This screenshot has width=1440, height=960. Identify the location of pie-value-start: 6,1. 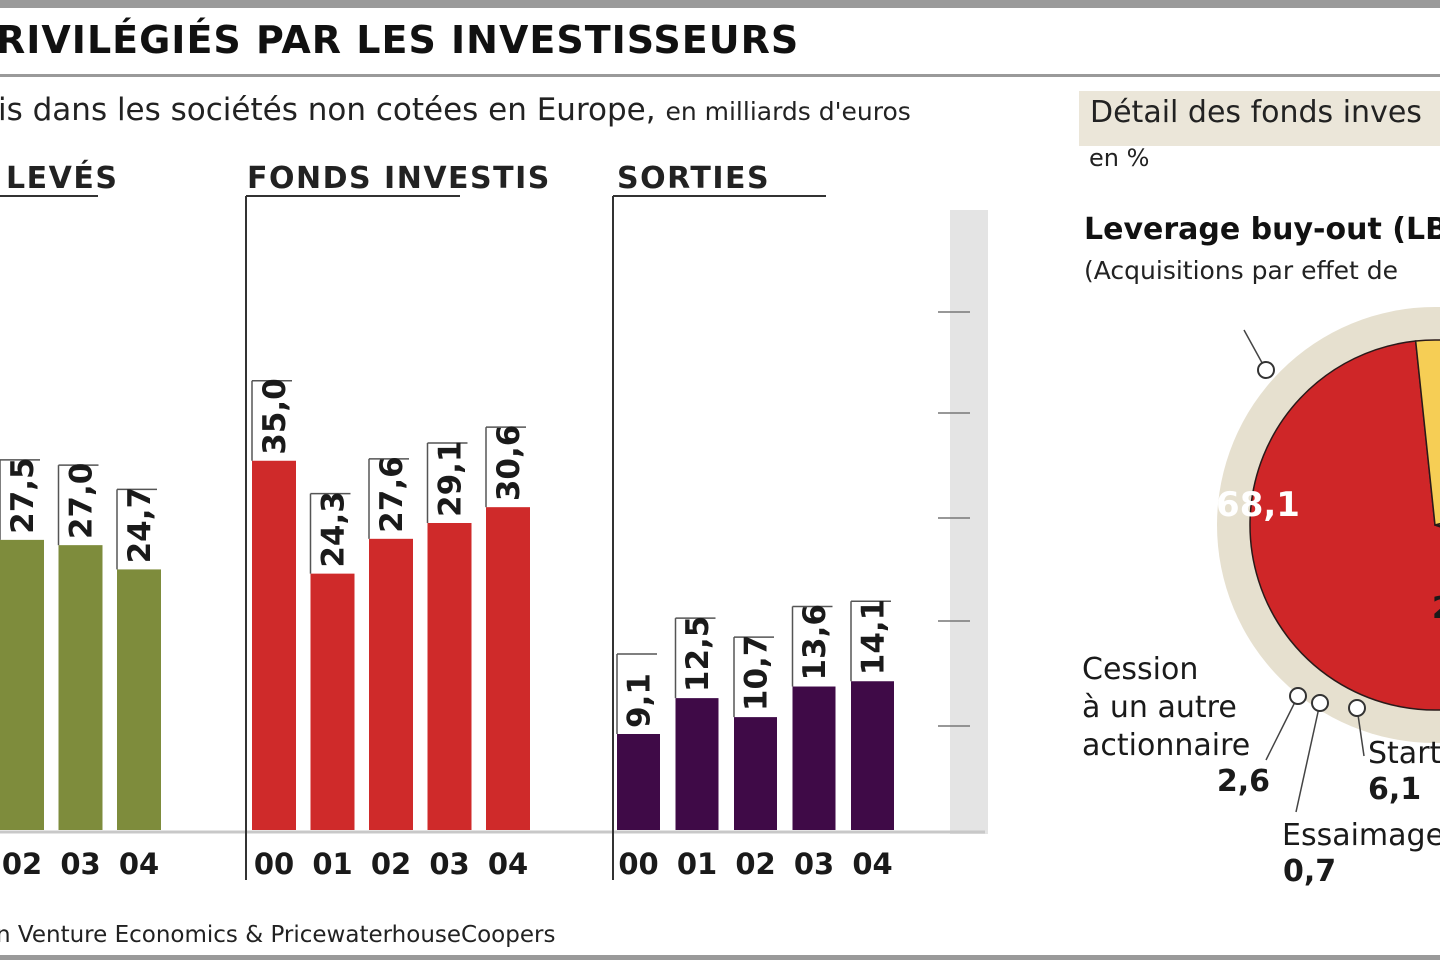
(1394, 789).